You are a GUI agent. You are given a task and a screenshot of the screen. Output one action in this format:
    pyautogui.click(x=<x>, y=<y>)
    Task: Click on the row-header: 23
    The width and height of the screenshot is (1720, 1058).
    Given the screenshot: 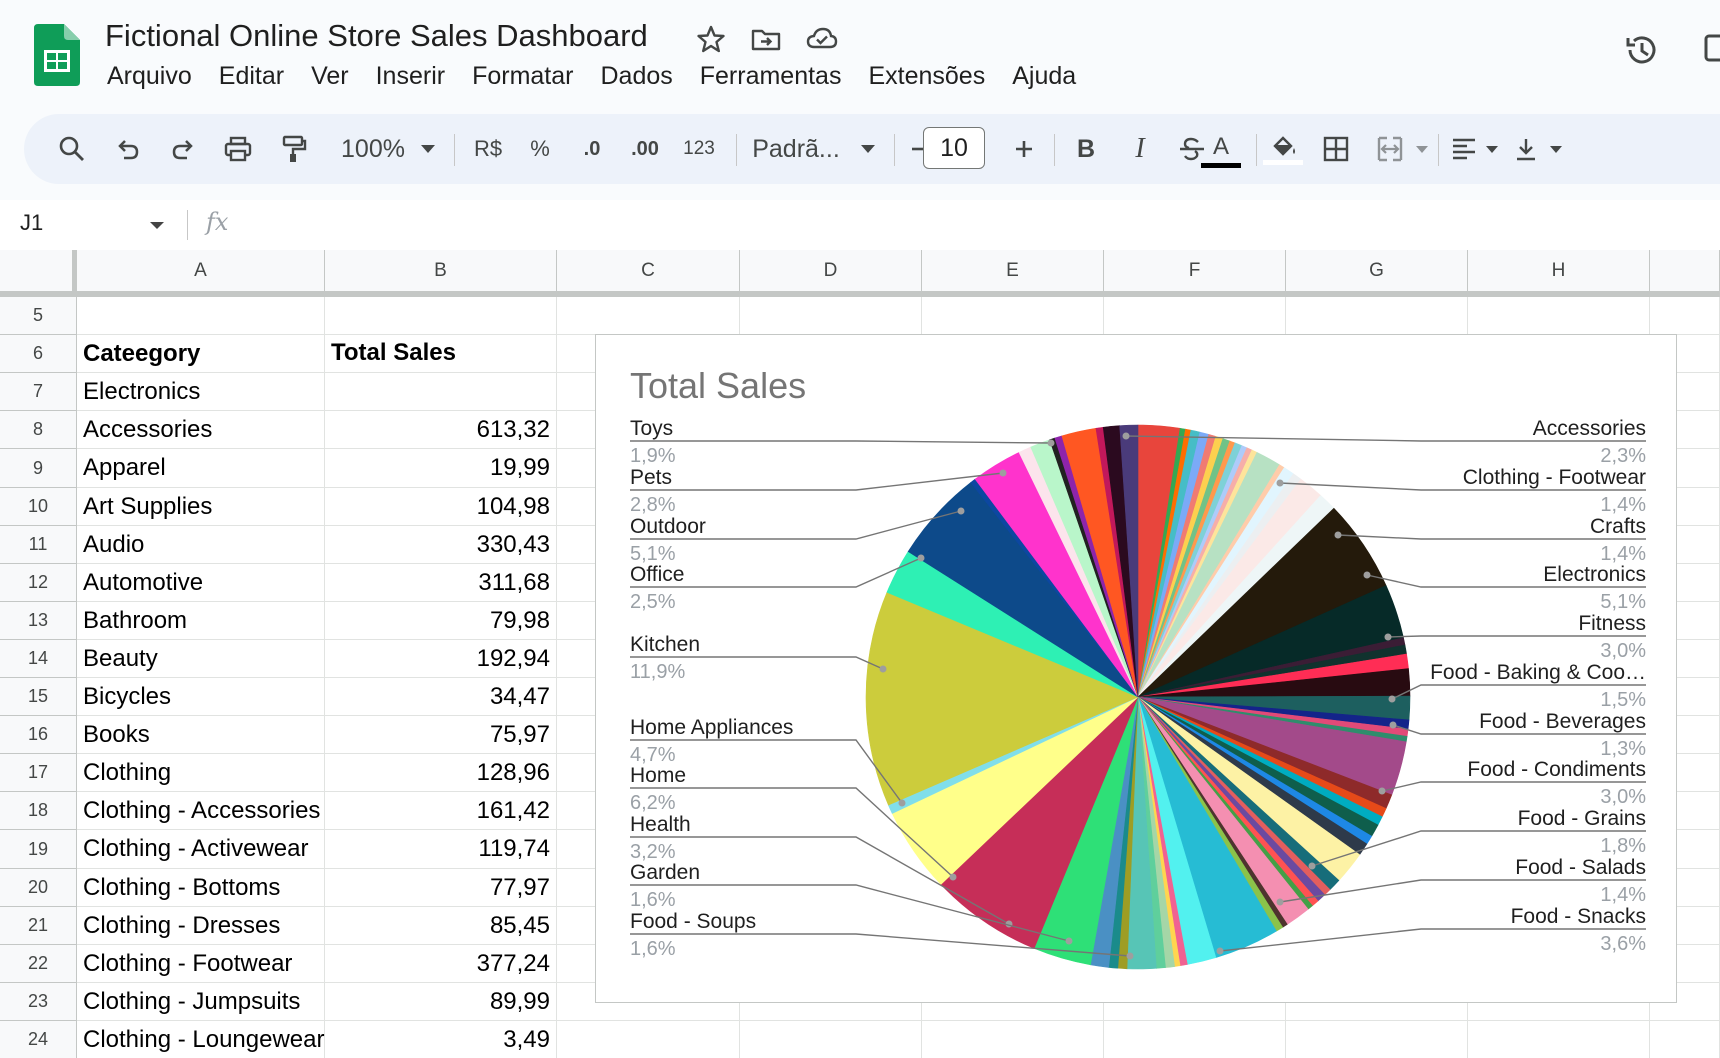 What is the action you would take?
    pyautogui.click(x=38, y=1002)
    